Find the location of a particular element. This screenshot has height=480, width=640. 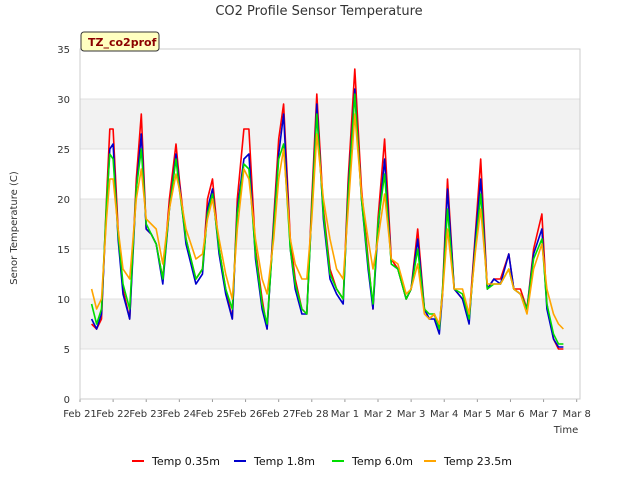

site-label-box: TZ_co2prof is located at coordinates (120, 41).